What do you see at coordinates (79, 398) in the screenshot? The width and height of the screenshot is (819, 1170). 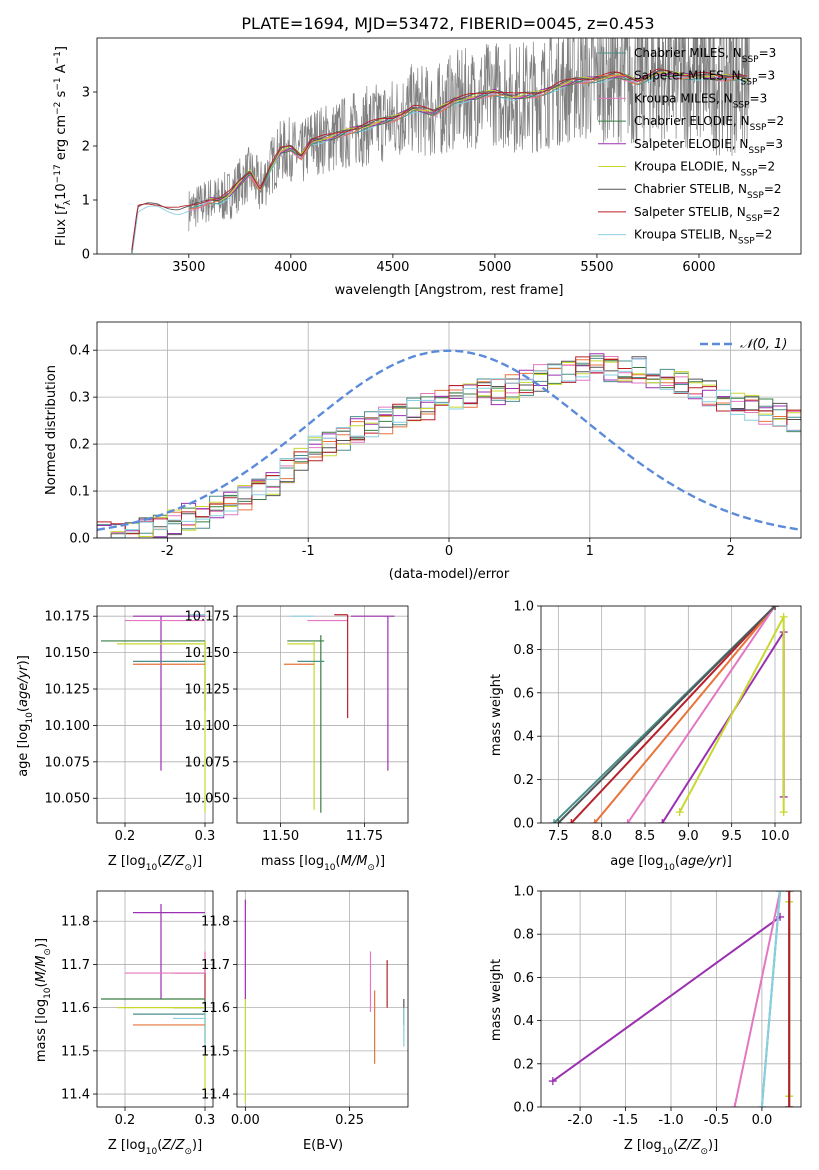 I see `y-tick-label: 0.3` at bounding box center [79, 398].